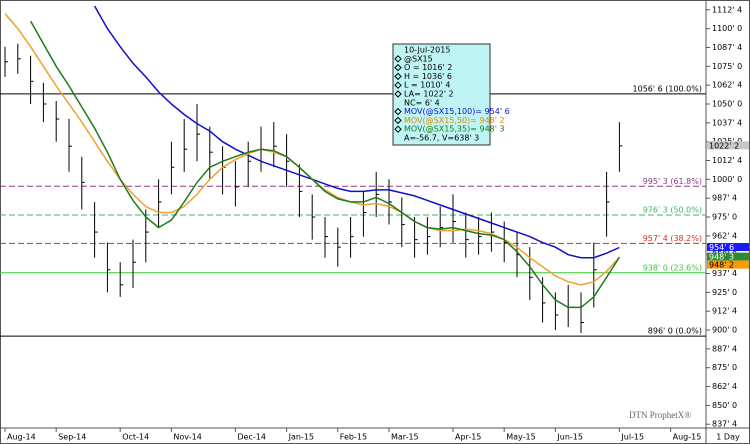 The height and width of the screenshot is (444, 750). I want to click on info-line: @SX15, so click(418, 58).